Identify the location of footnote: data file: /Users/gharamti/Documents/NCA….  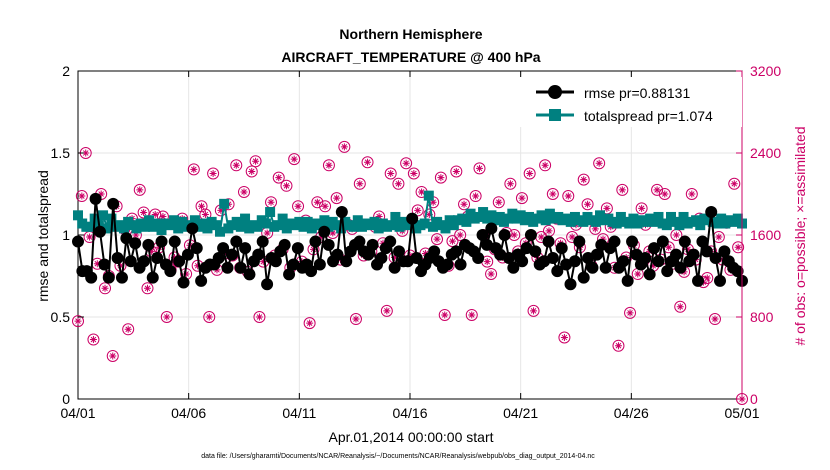
(398, 456).